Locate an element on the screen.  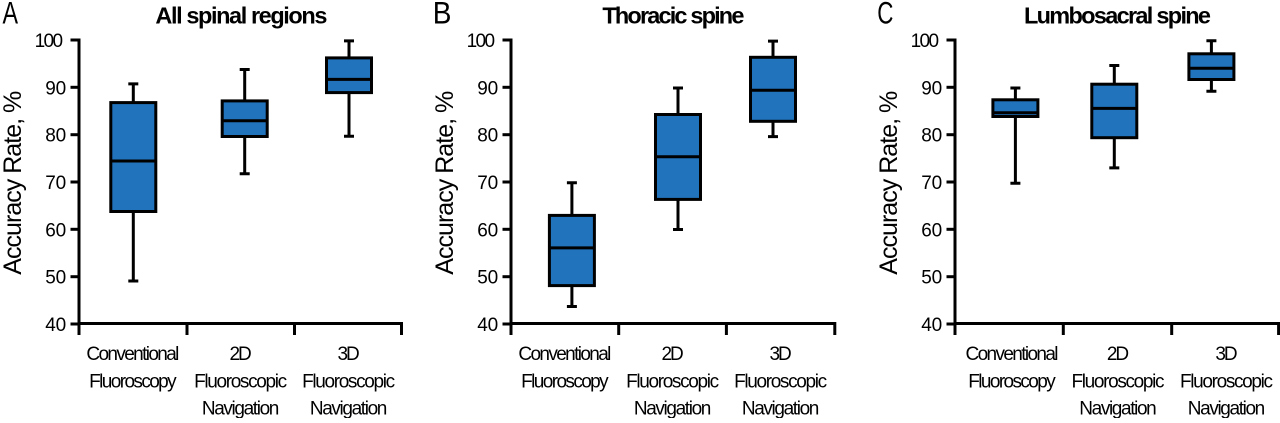
svg-text: Lumbosacral spine is located at coordinates (1117, 15).